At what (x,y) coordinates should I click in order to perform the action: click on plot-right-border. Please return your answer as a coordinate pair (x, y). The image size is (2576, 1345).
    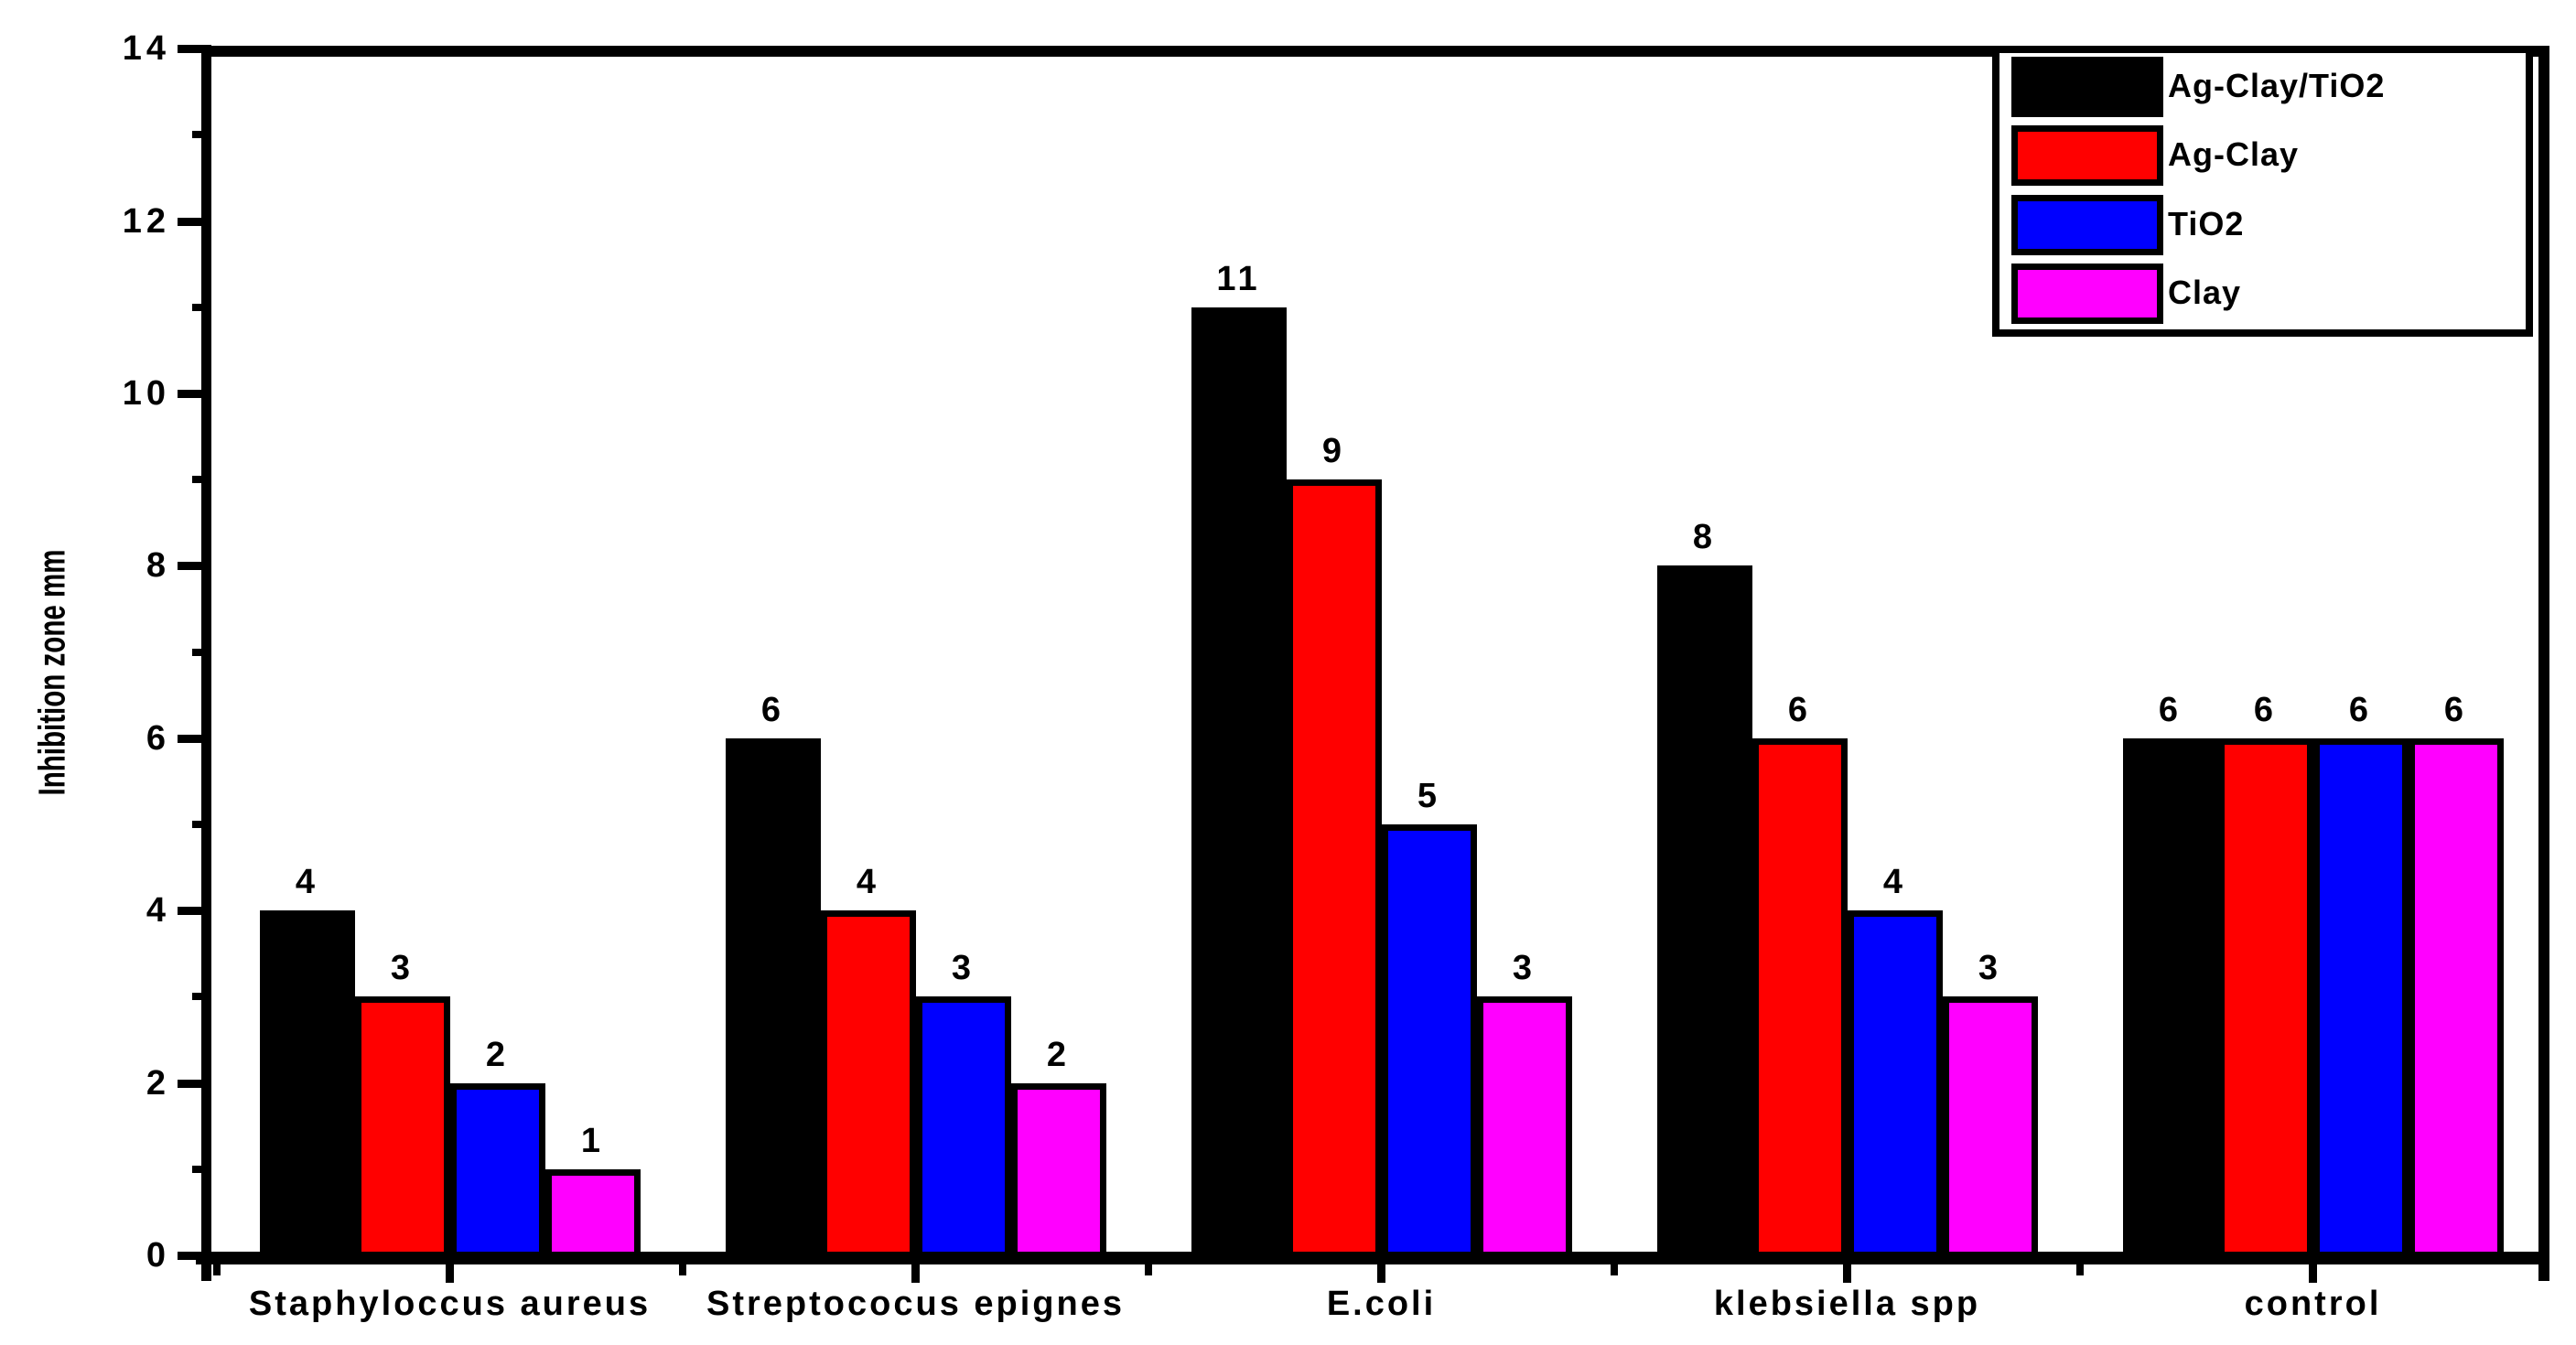
    Looking at the image, I should click on (2543, 663).